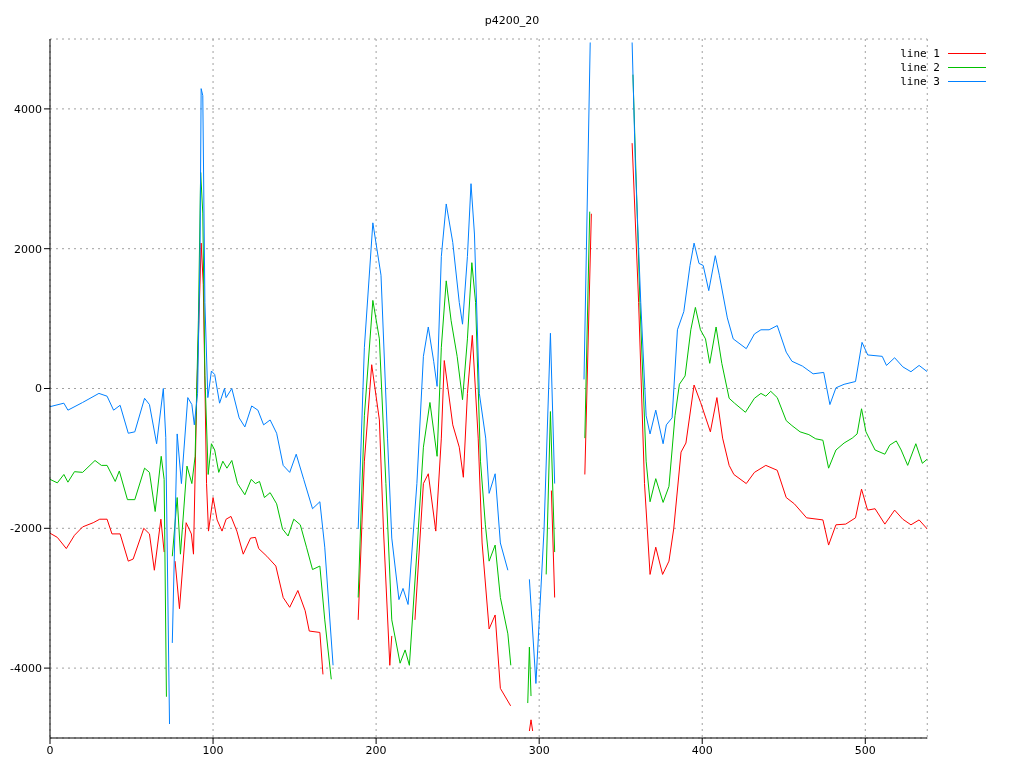 This screenshot has width=1024, height=768. Describe the element at coordinates (376, 750) in the screenshot. I see `x-tick-label: 200` at that location.